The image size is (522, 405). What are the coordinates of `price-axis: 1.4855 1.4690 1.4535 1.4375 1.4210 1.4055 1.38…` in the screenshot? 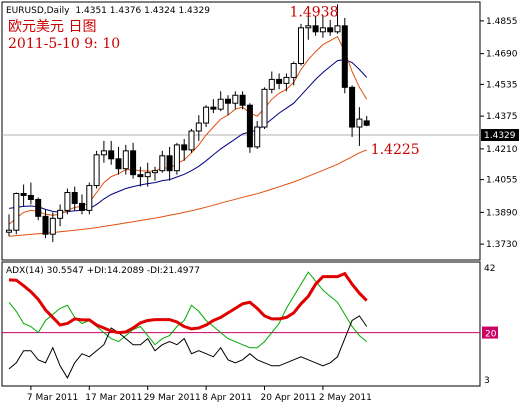 It's located at (499, 133).